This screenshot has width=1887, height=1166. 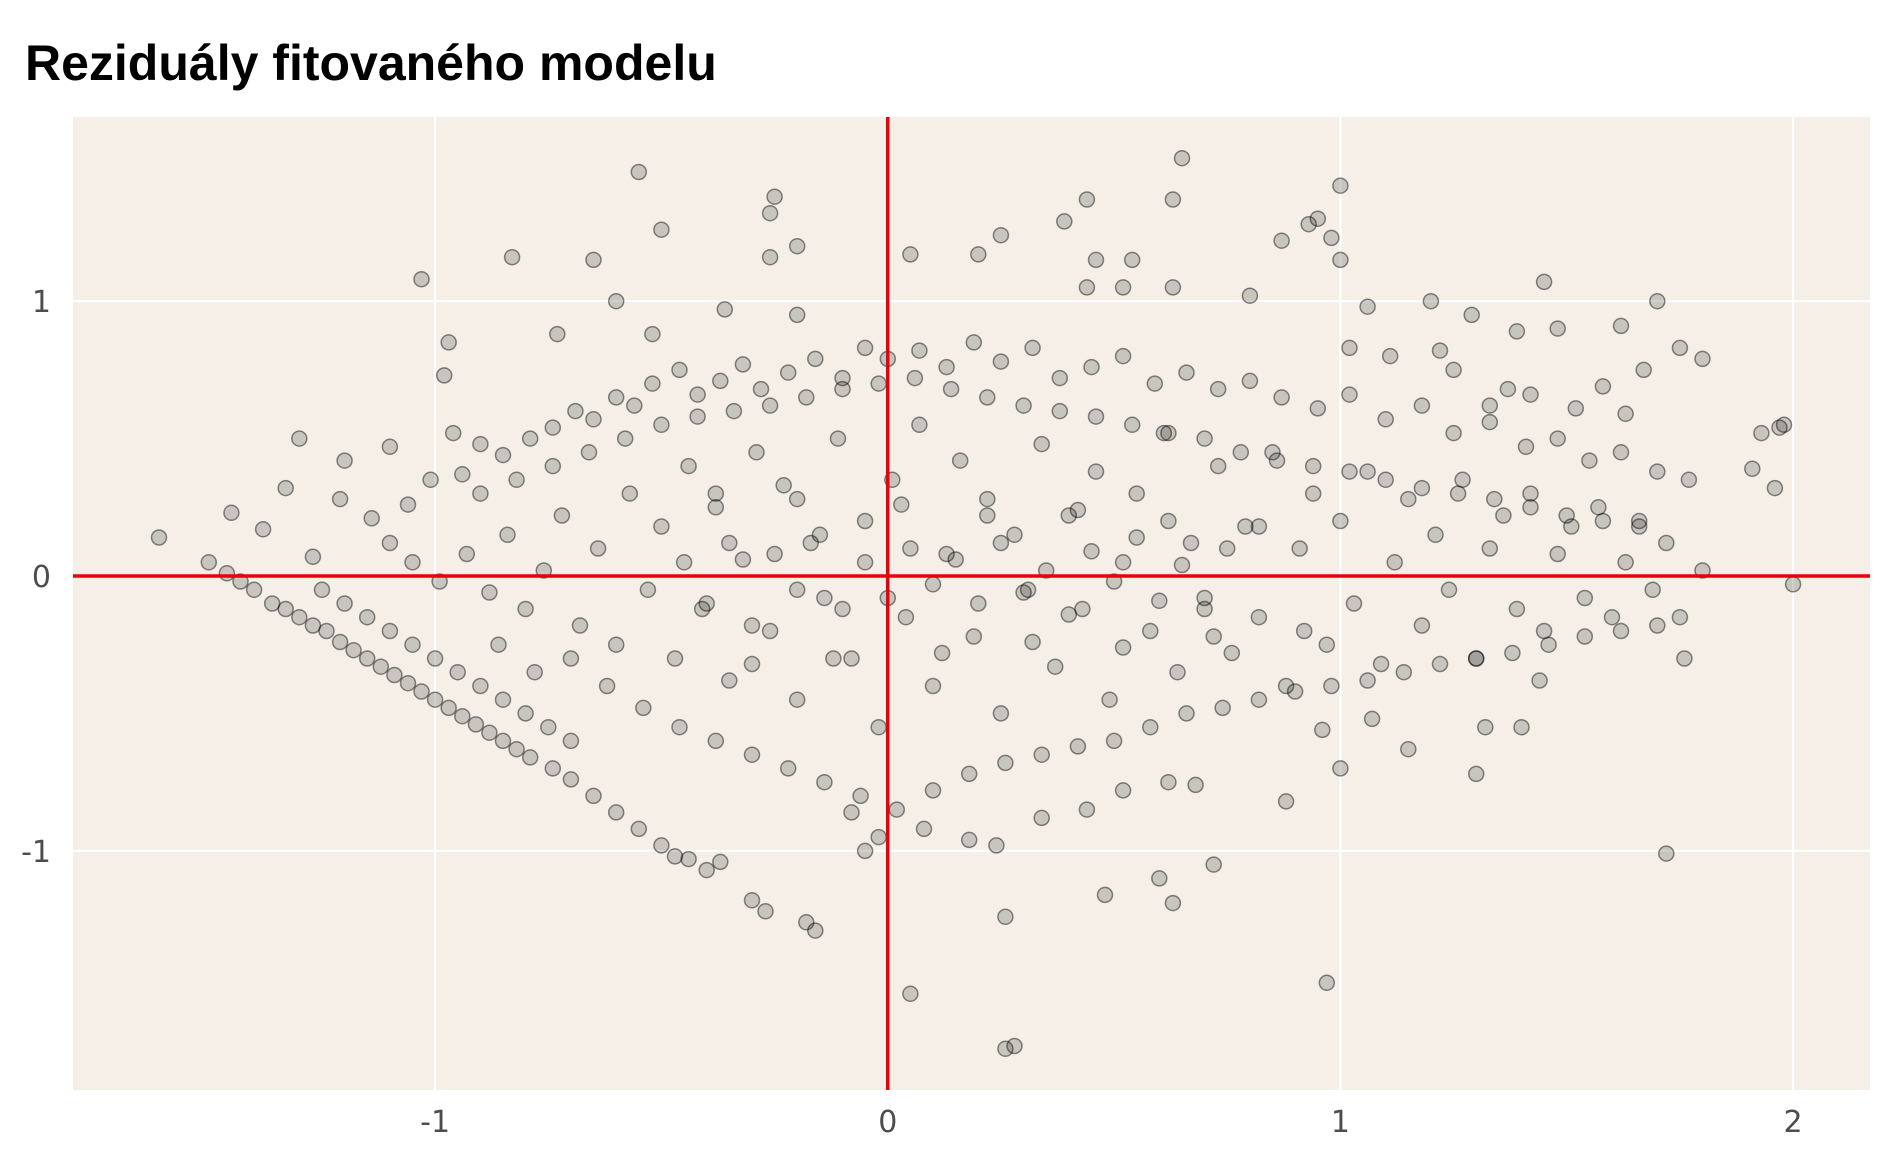 I want to click on x-axis-ticks: -1 0 1 2, so click(x=1111, y=1122).